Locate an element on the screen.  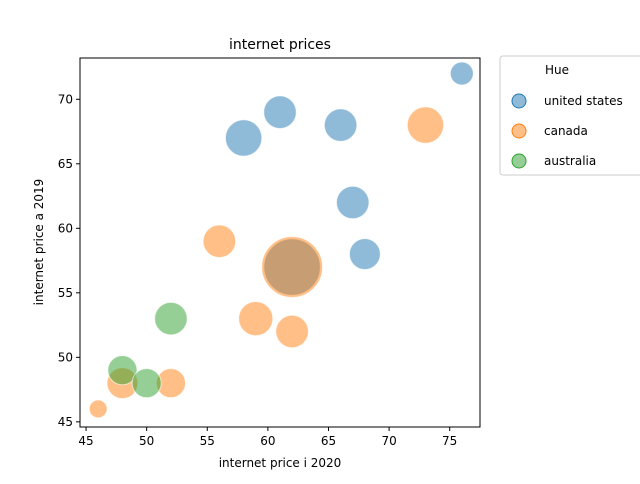
x-axis-label: internet price i 2020 is located at coordinates (280, 463).